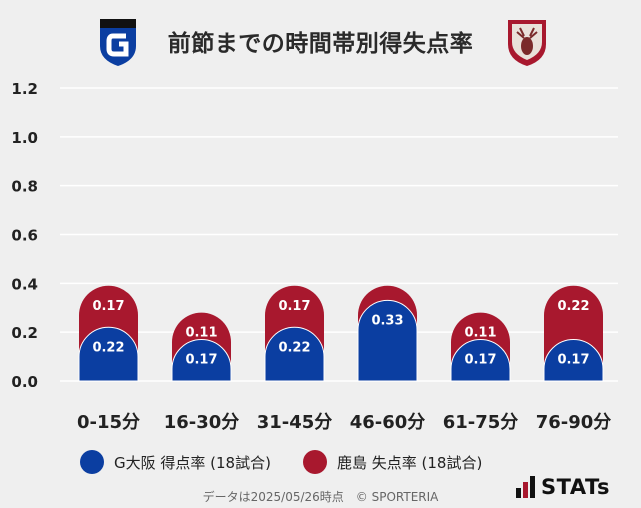 This screenshot has width=641, height=508. What do you see at coordinates (192, 462) in the screenshot?
I see `legend-label-home: G大阪 得点率 (18試合)` at bounding box center [192, 462].